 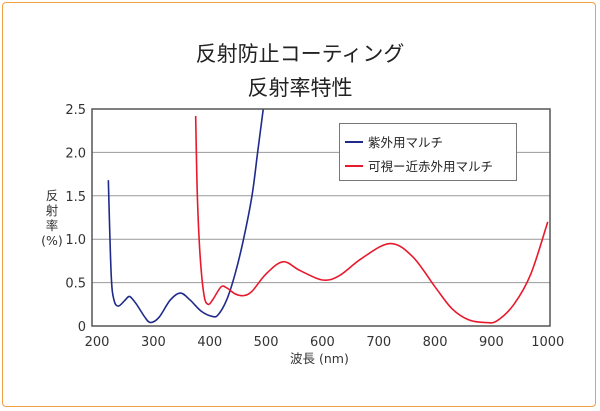 What do you see at coordinates (75, 240) in the screenshot?
I see `y-tick-label: 1.0` at bounding box center [75, 240].